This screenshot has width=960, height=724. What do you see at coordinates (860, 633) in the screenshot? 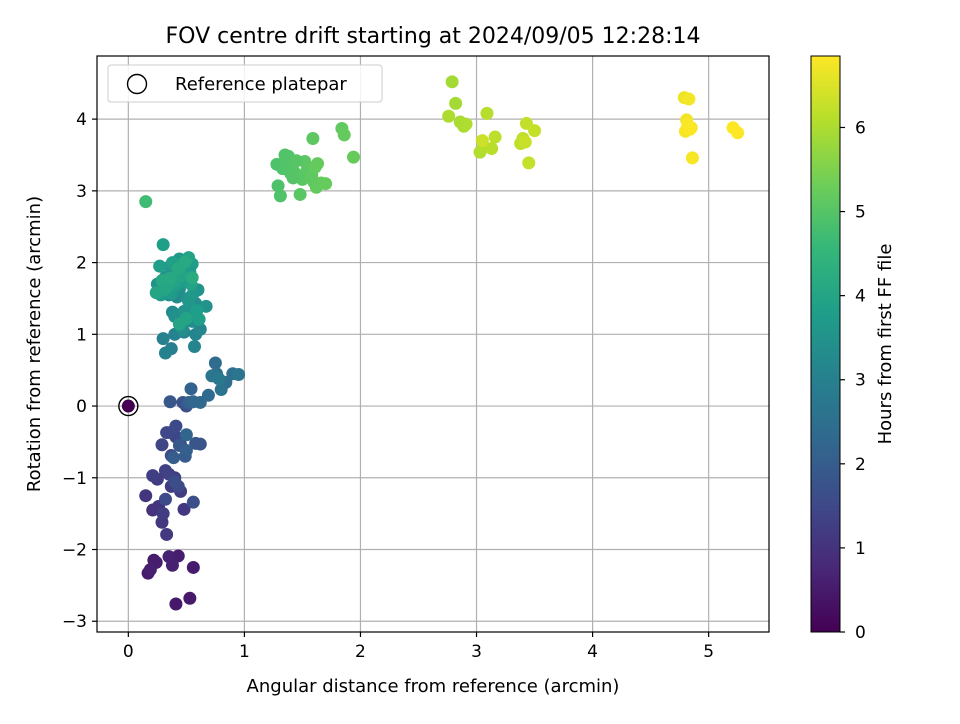
I see `colorbar-tick-label: 0` at bounding box center [860, 633].